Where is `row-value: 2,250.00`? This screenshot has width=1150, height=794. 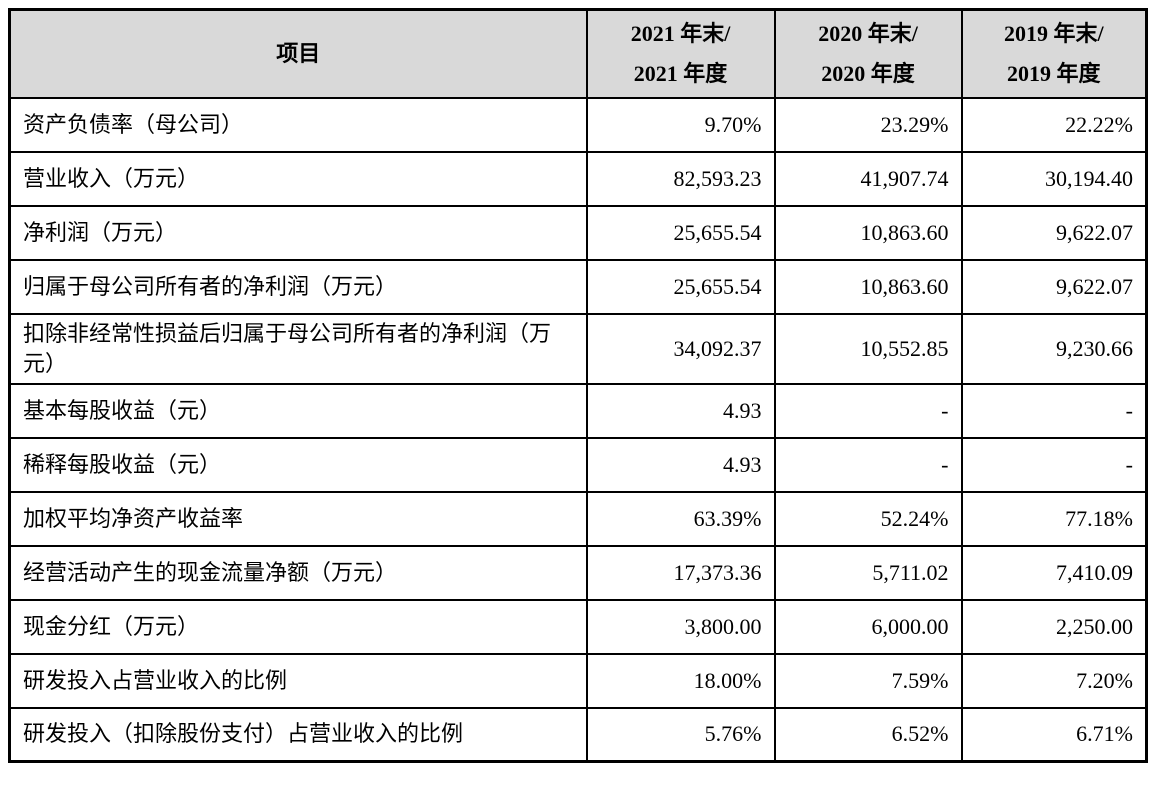
row-value: 2,250.00 is located at coordinates (1054, 626).